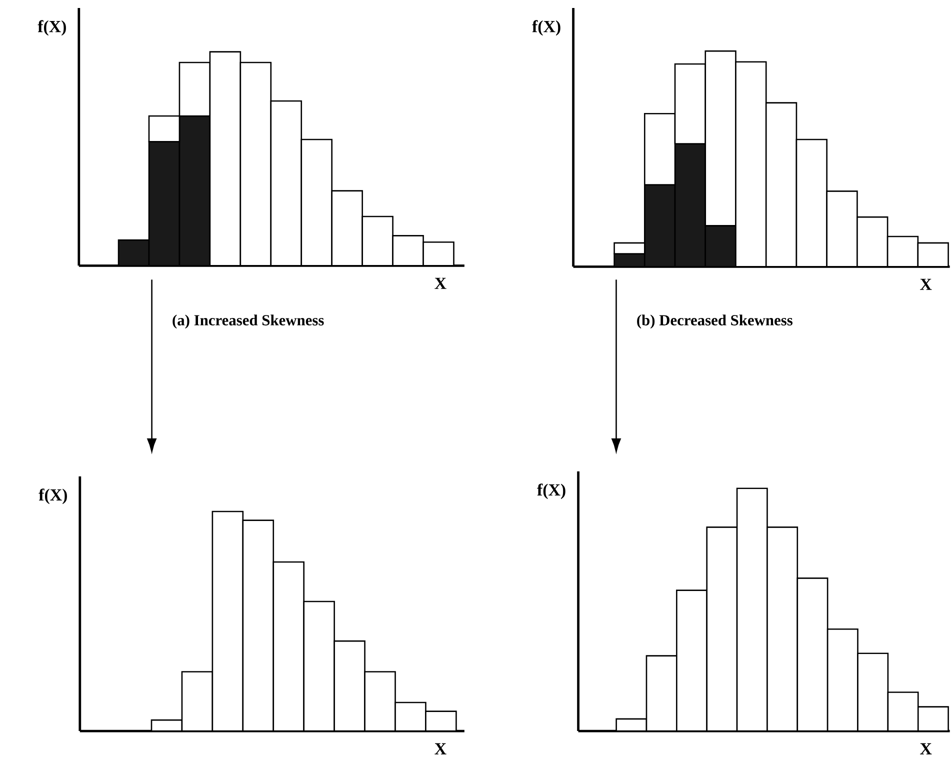 Image resolution: width=951 pixels, height=767 pixels. I want to click on text: (a) Increased Skewness, so click(248, 321).